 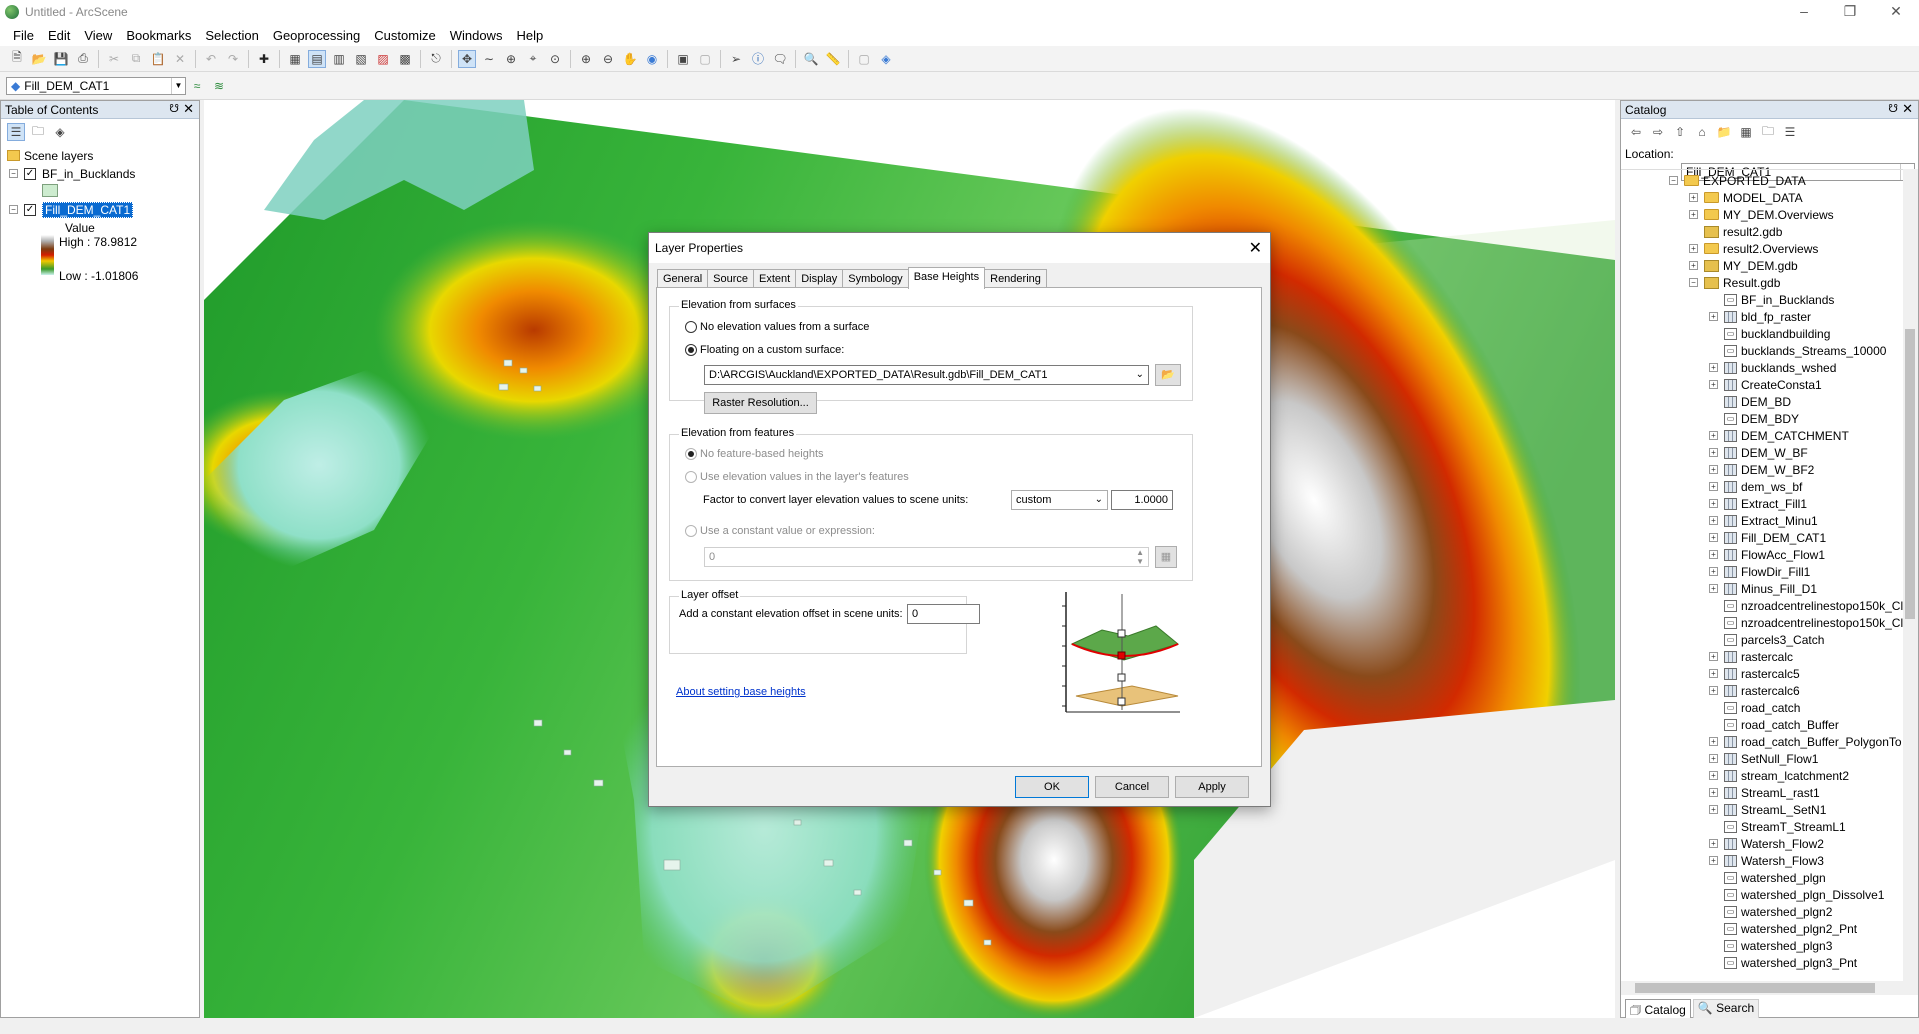 I want to click on toc-window-icon: ▤, so click(x=317, y=58).